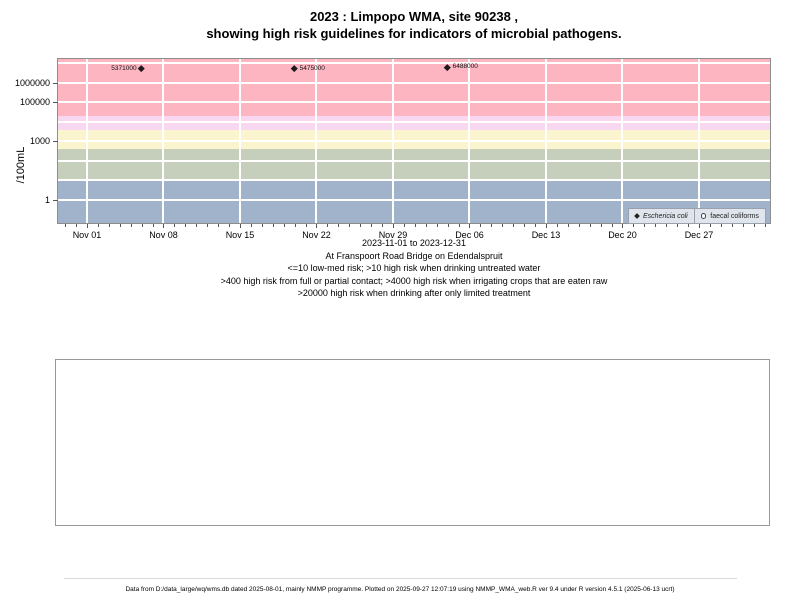 This screenshot has width=800, height=600. Describe the element at coordinates (240, 235) in the screenshot. I see `x-axis-label: Nov 15` at that location.